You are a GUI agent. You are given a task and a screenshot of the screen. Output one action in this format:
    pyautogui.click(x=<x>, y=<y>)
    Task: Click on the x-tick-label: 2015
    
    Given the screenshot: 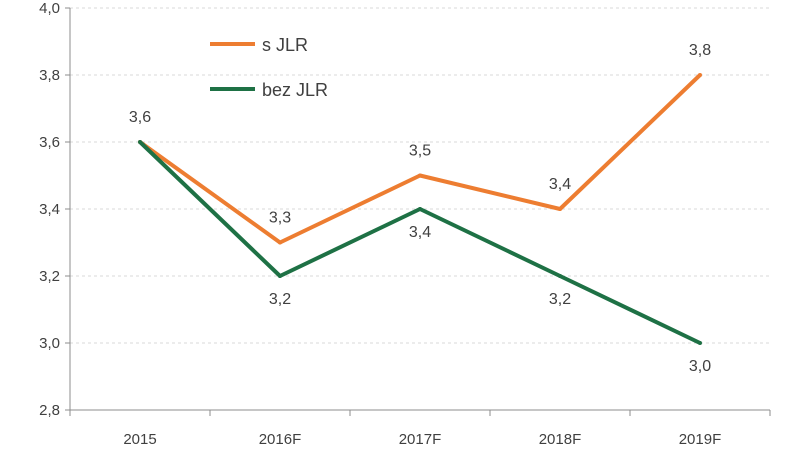 What is the action you would take?
    pyautogui.click(x=139, y=439)
    